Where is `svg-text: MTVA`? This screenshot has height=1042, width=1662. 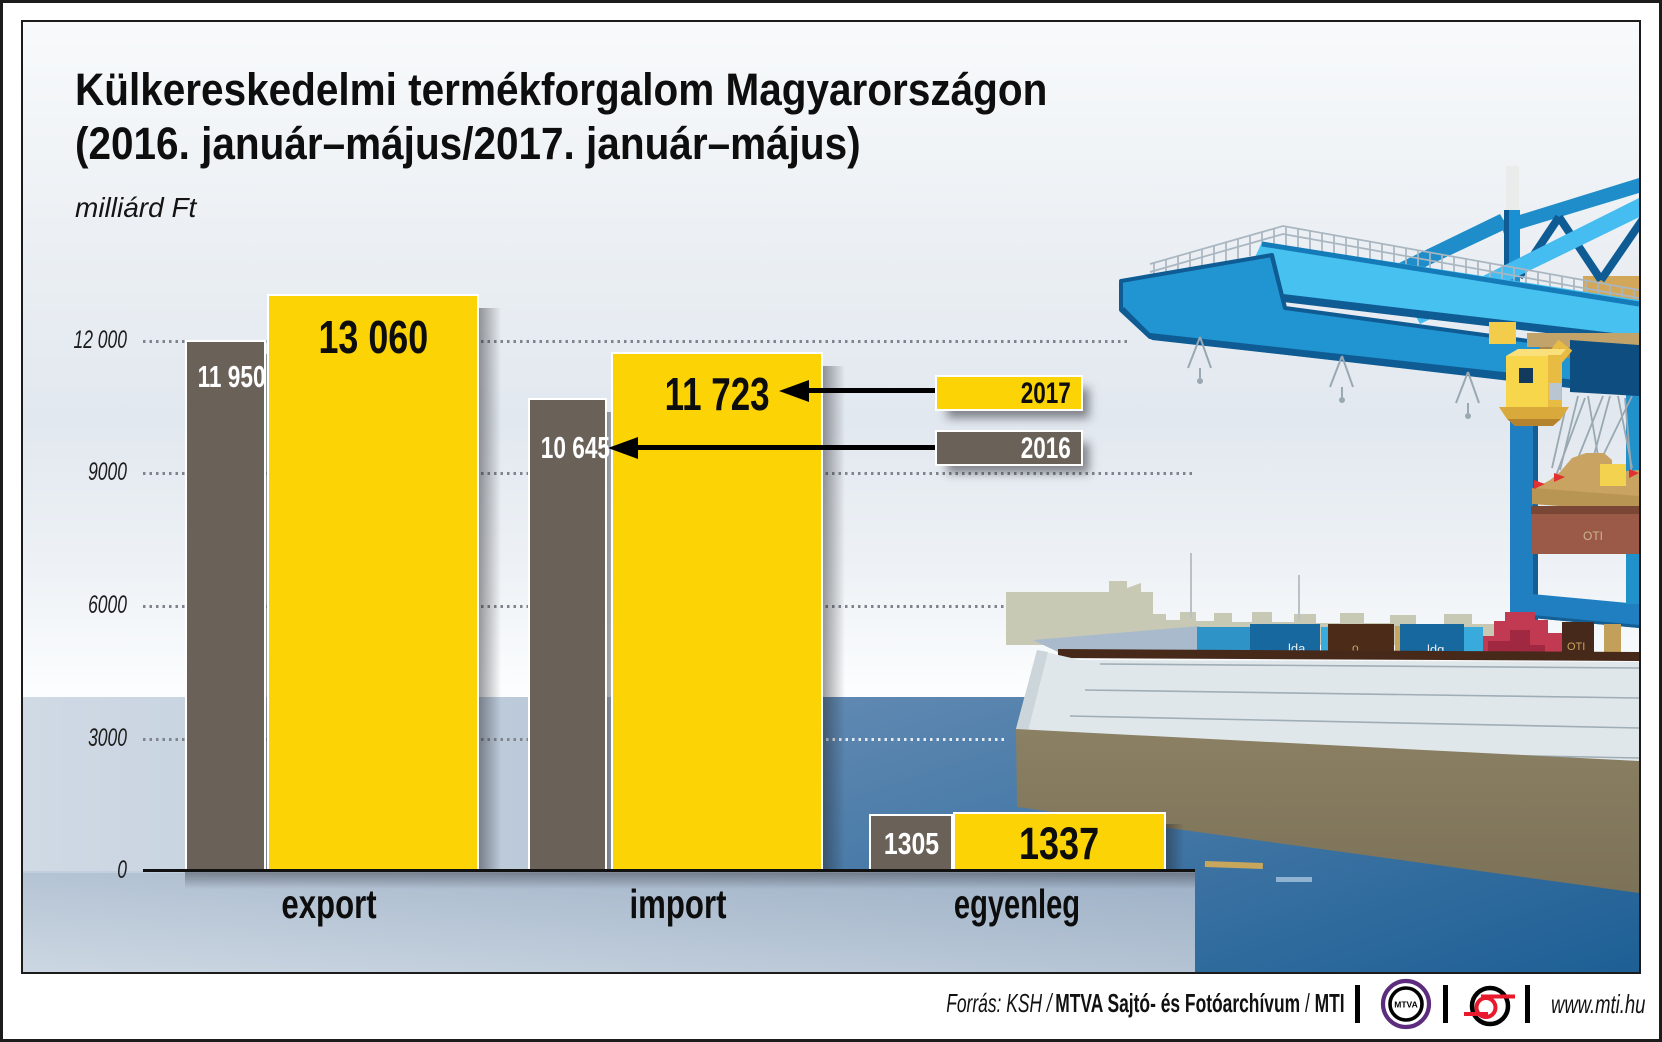 svg-text: MTVA is located at coordinates (1405, 1005).